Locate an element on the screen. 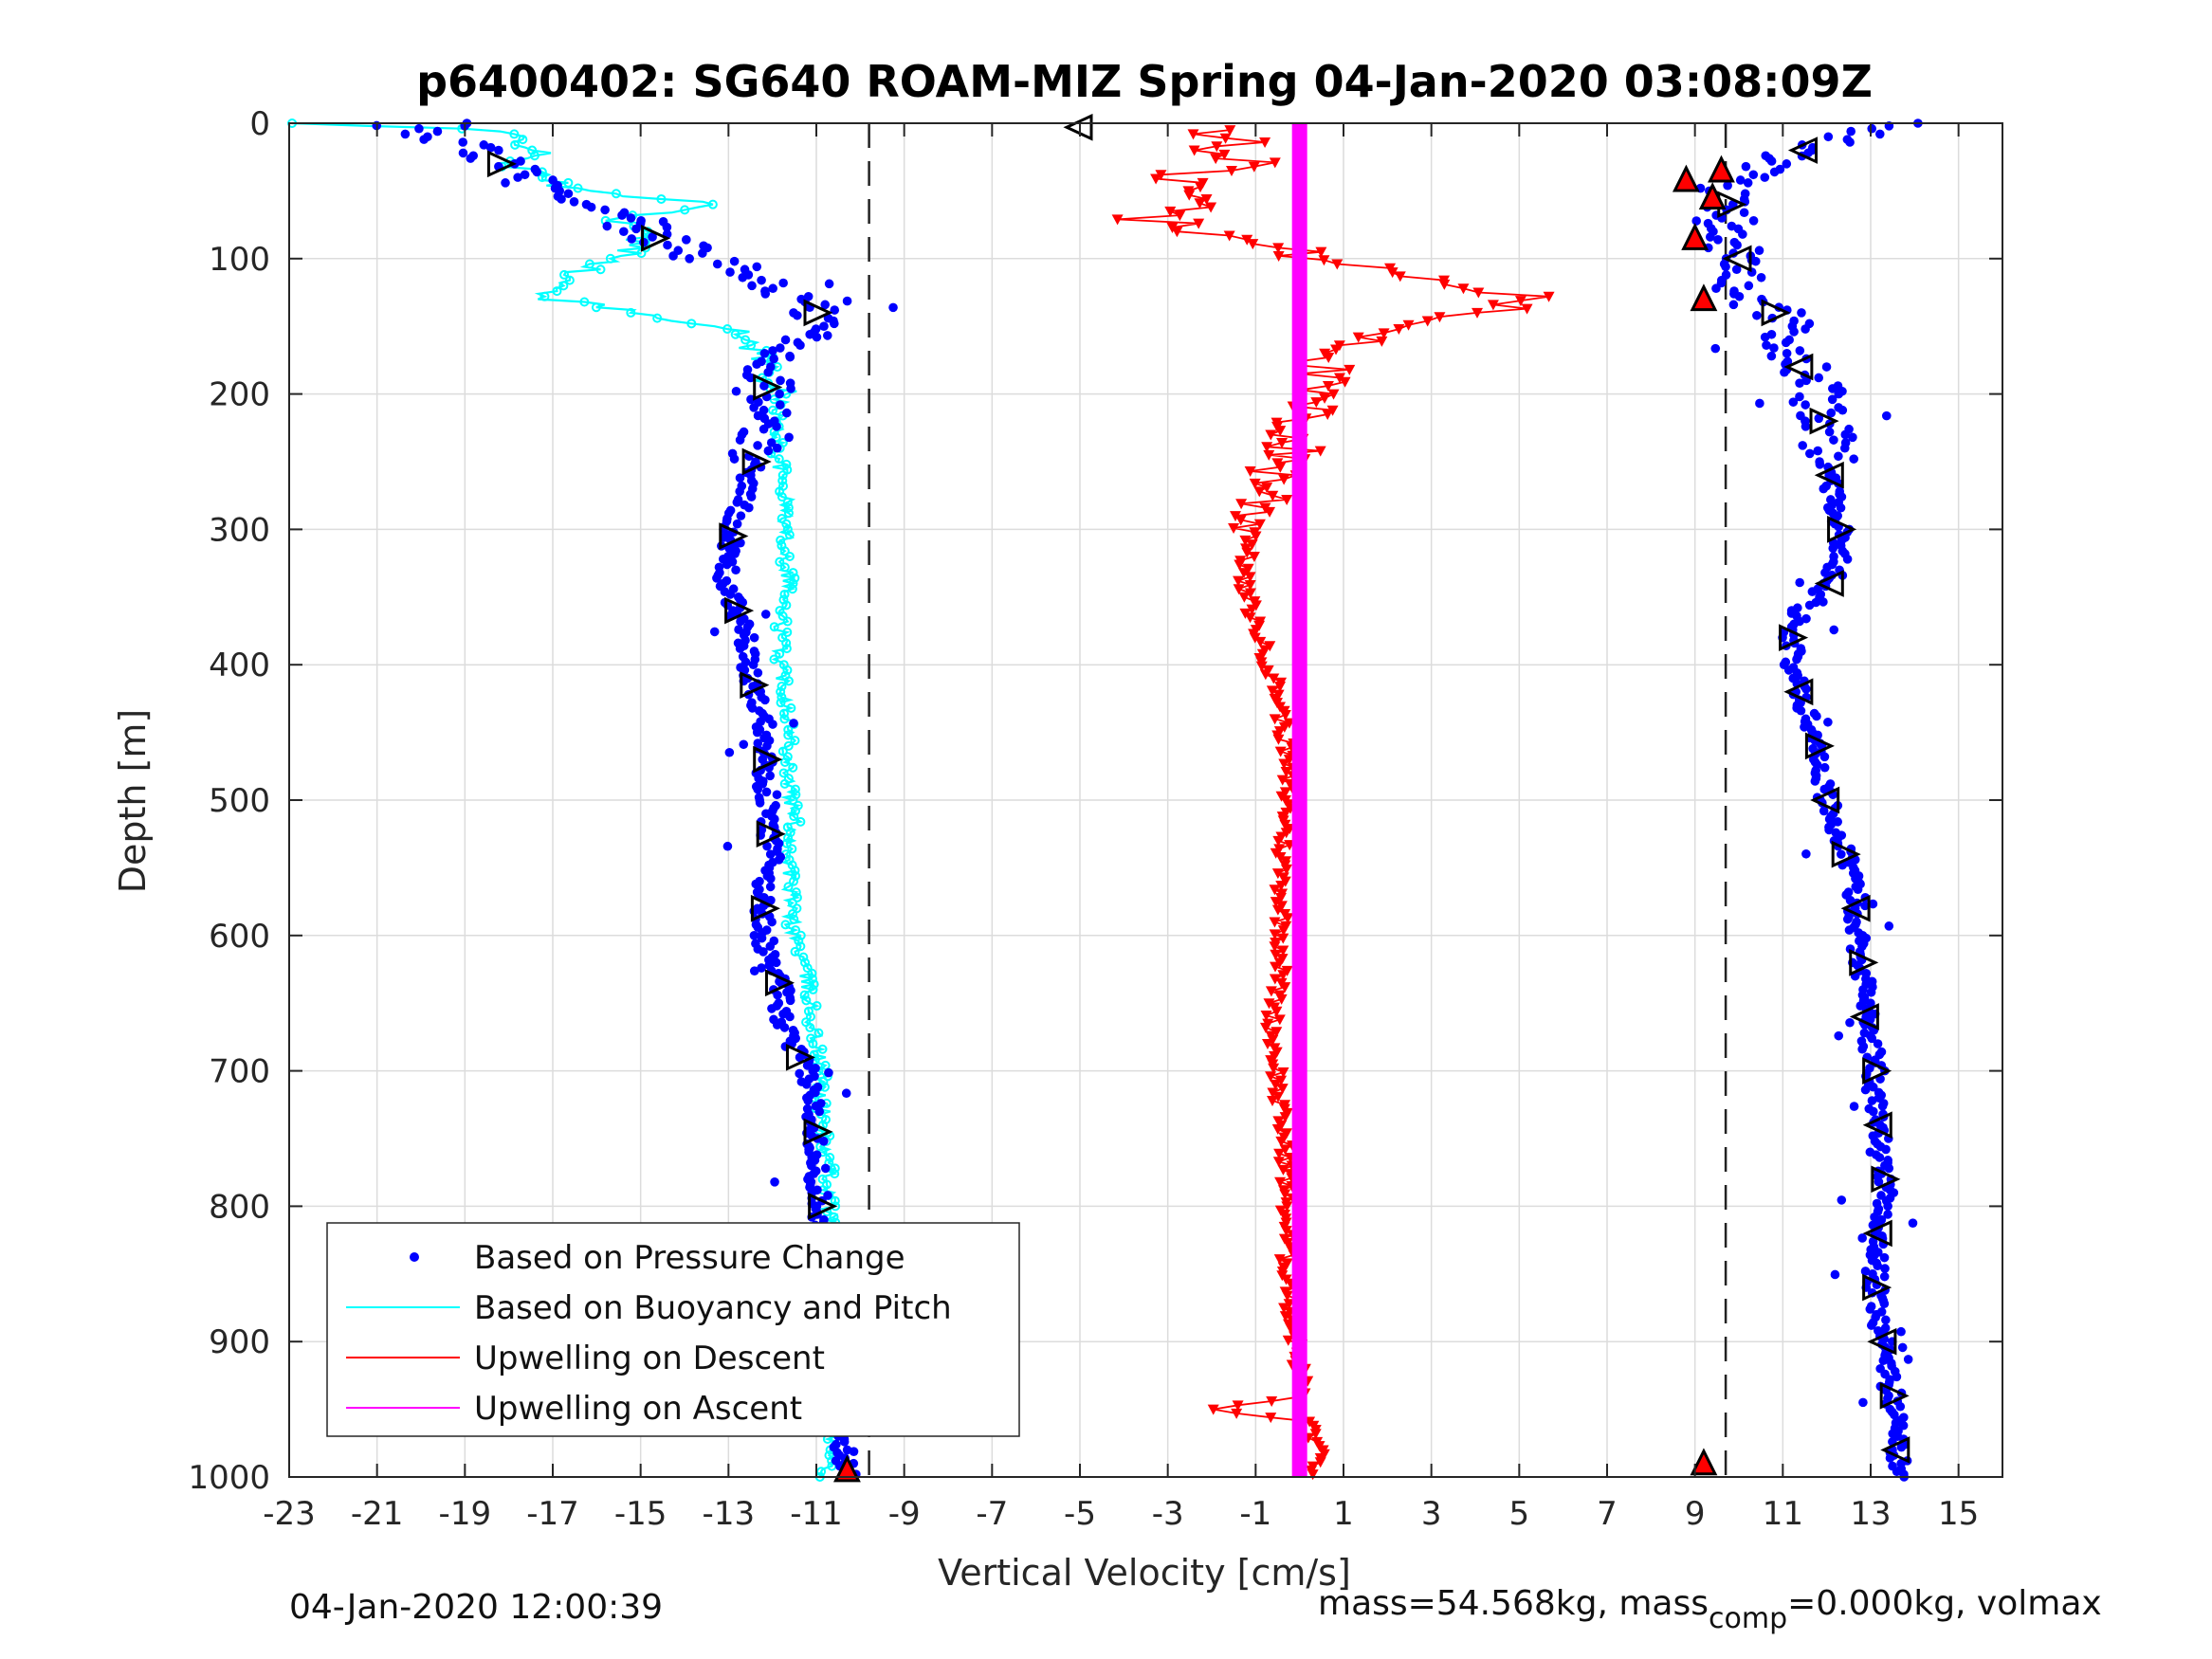 Image resolution: width=2212 pixels, height=1659 pixels. upwelling-descent-marker is located at coordinates (1313, 1475).